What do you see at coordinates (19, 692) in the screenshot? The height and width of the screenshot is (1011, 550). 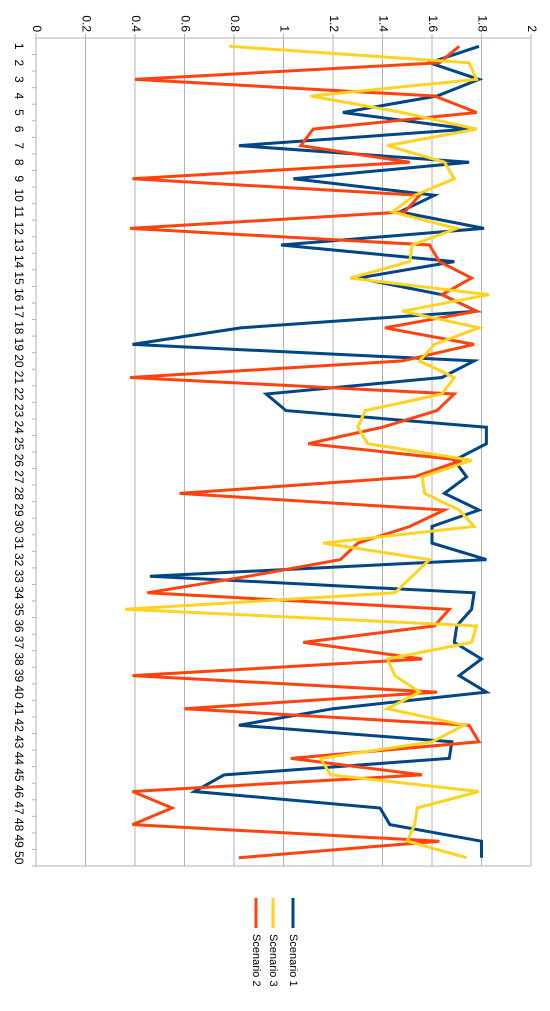 I see `category-tick-label: 40` at bounding box center [19, 692].